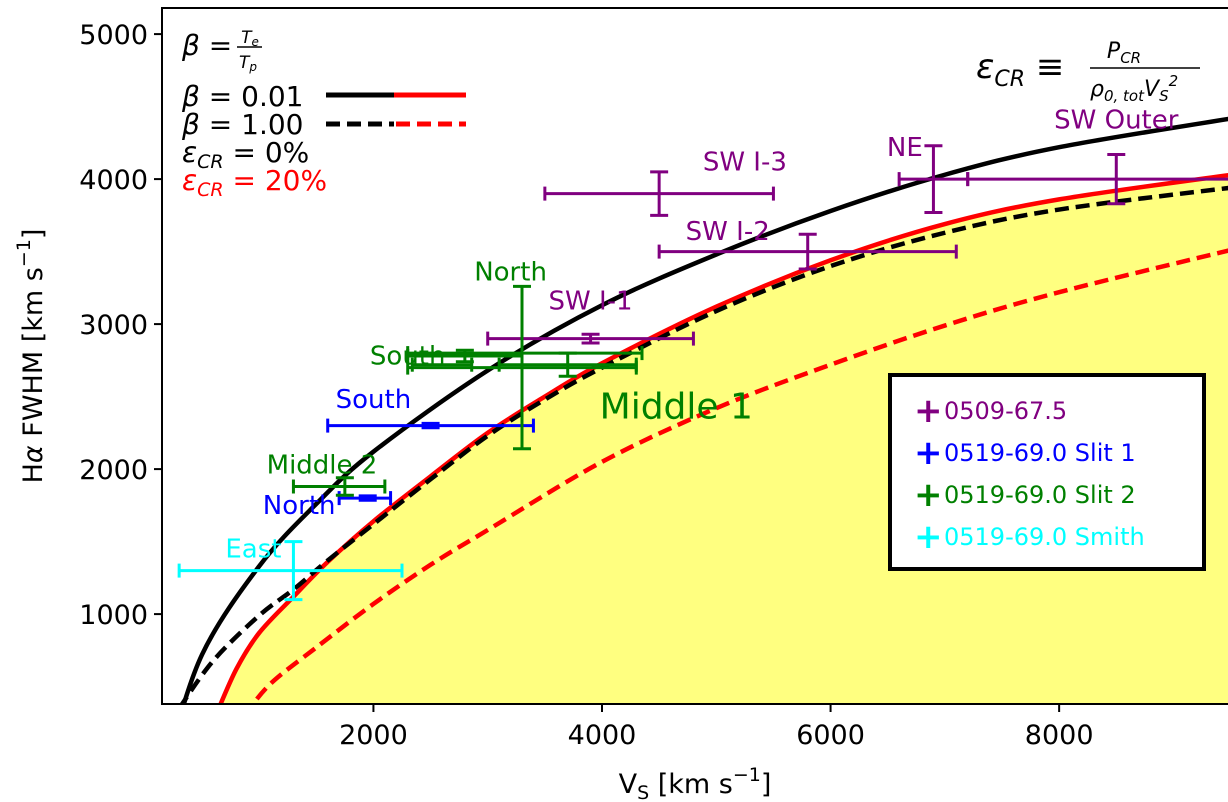 The image size is (1228, 802). What do you see at coordinates (591, 302) in the screenshot?
I see `point-label: SW I-1` at bounding box center [591, 302].